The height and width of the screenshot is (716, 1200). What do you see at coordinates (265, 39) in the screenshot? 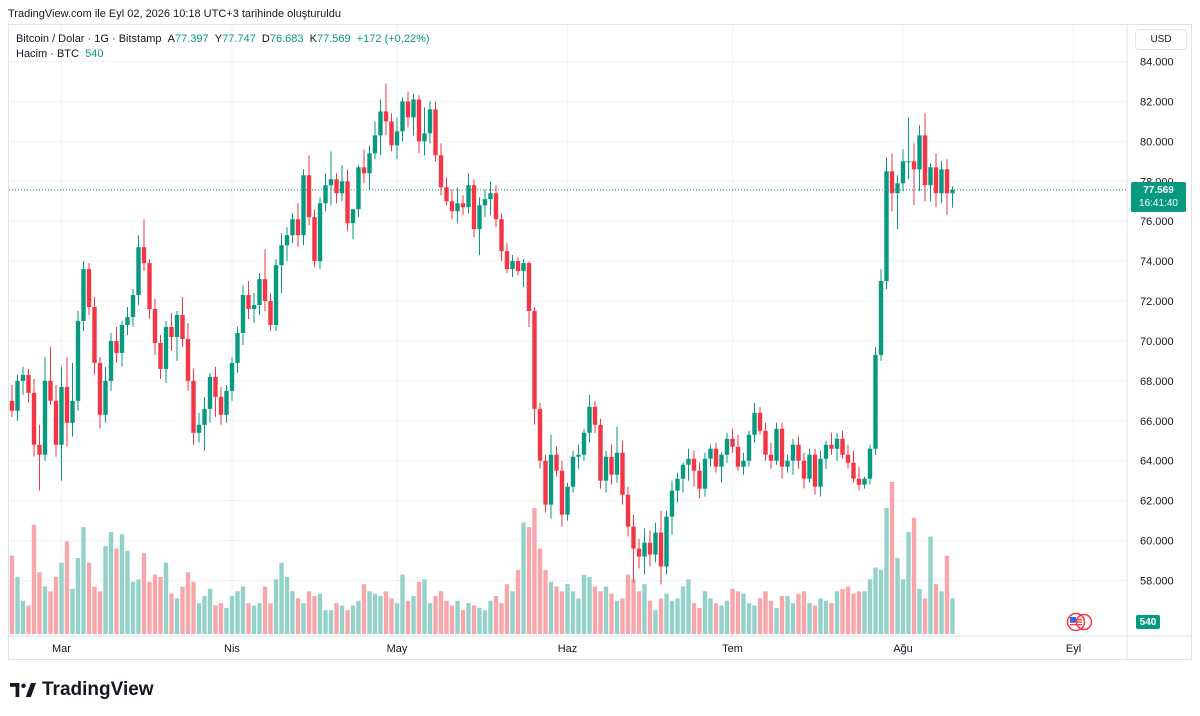
I see `legend-low-label: D` at bounding box center [265, 39].